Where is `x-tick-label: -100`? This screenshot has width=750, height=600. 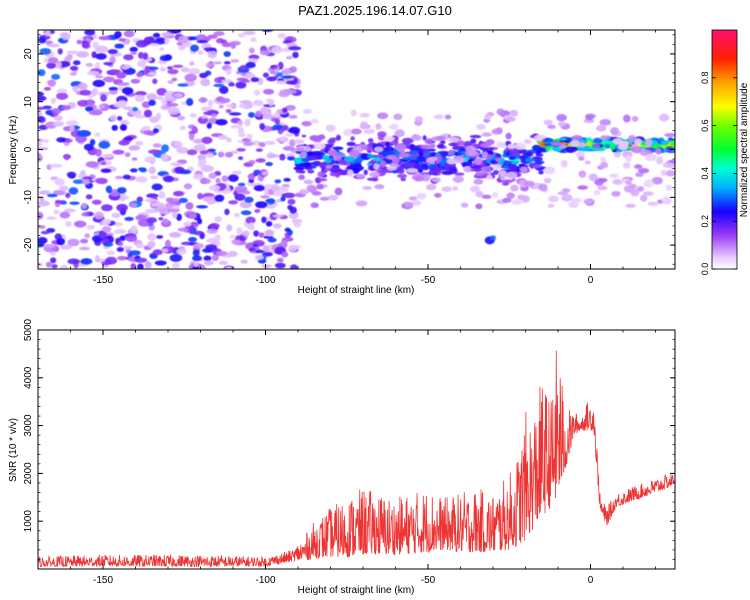 x-tick-label: -100 is located at coordinates (265, 580).